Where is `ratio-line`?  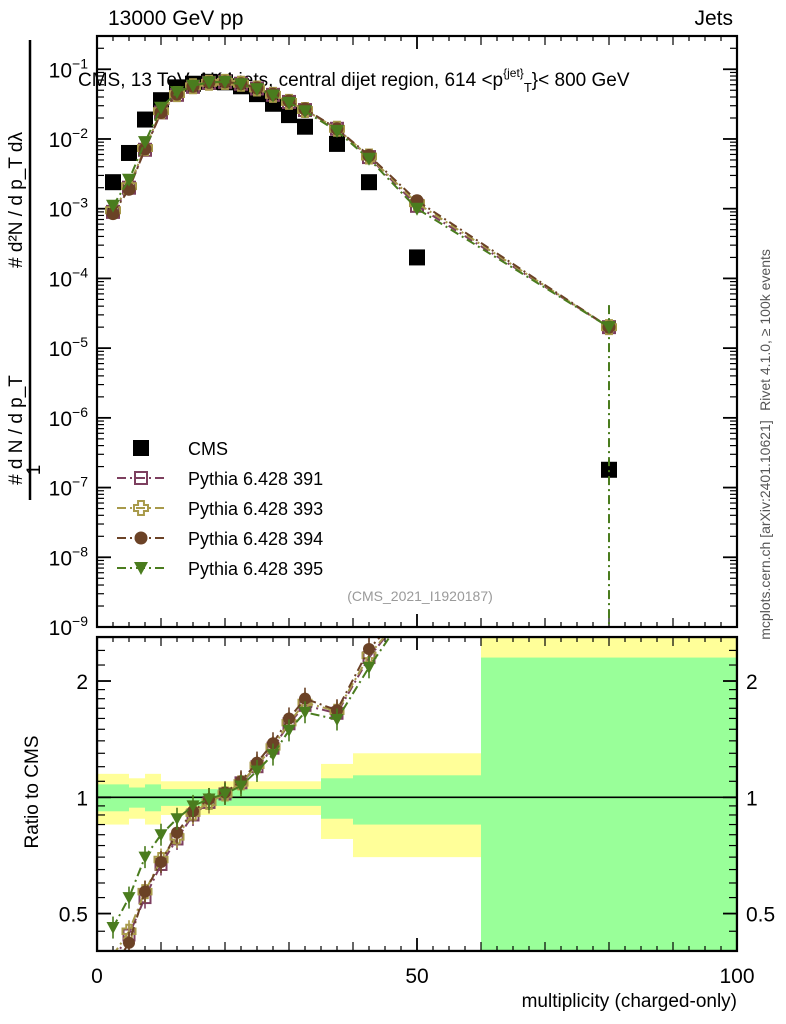
ratio-line is located at coordinates (251, 783).